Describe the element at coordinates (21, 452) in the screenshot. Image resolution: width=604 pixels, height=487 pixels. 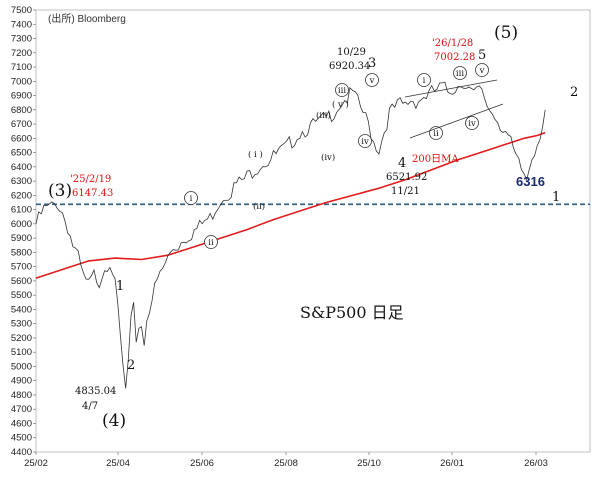
I see `y-tick-label: 4400` at that location.